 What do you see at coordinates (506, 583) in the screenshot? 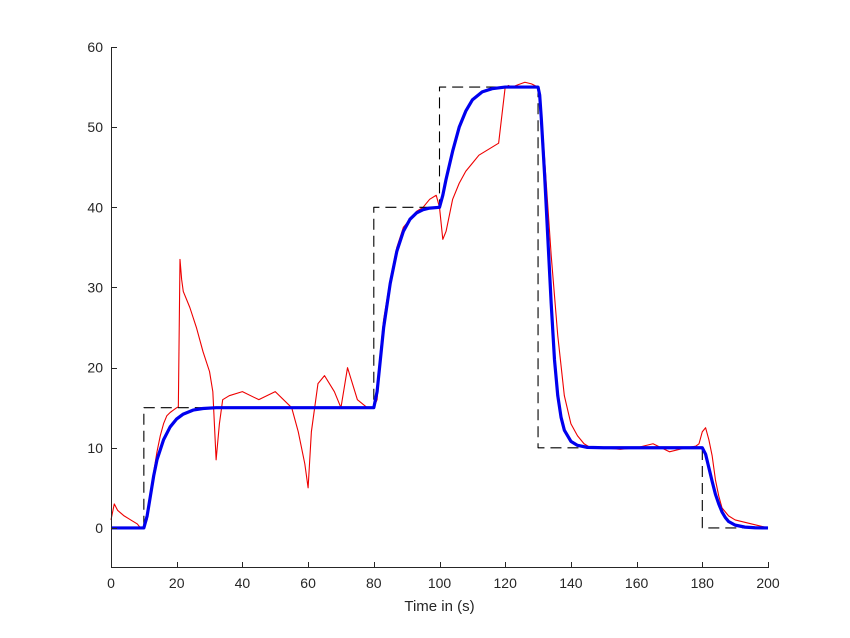
I see `x-tick-label: 120` at bounding box center [506, 583].